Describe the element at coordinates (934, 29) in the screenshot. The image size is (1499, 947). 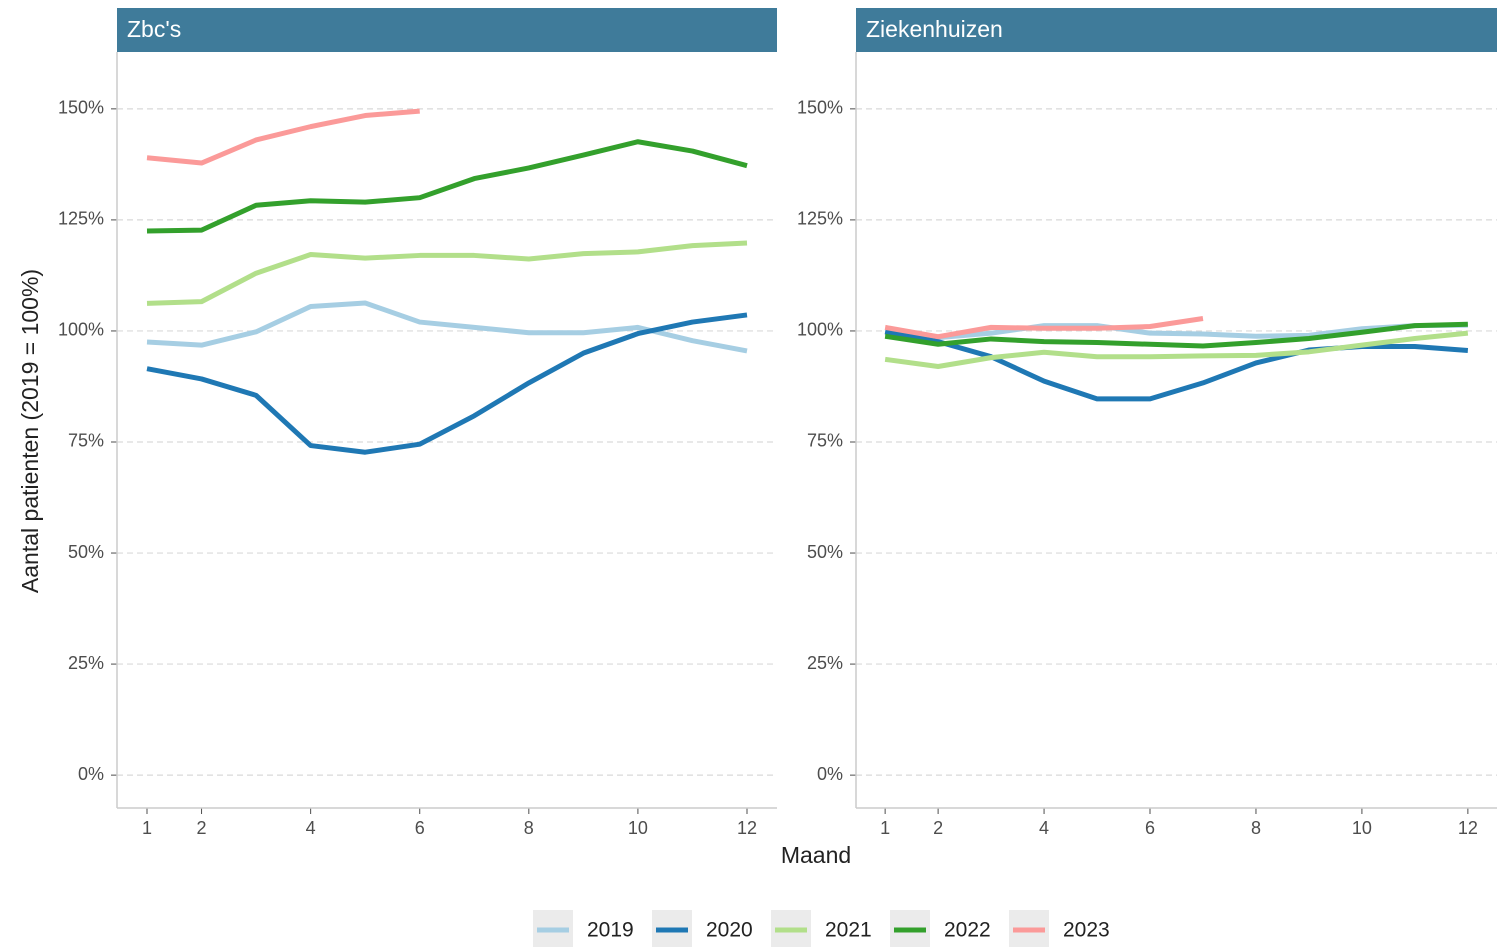
I see `panel-title: Ziekenhuizen` at that location.